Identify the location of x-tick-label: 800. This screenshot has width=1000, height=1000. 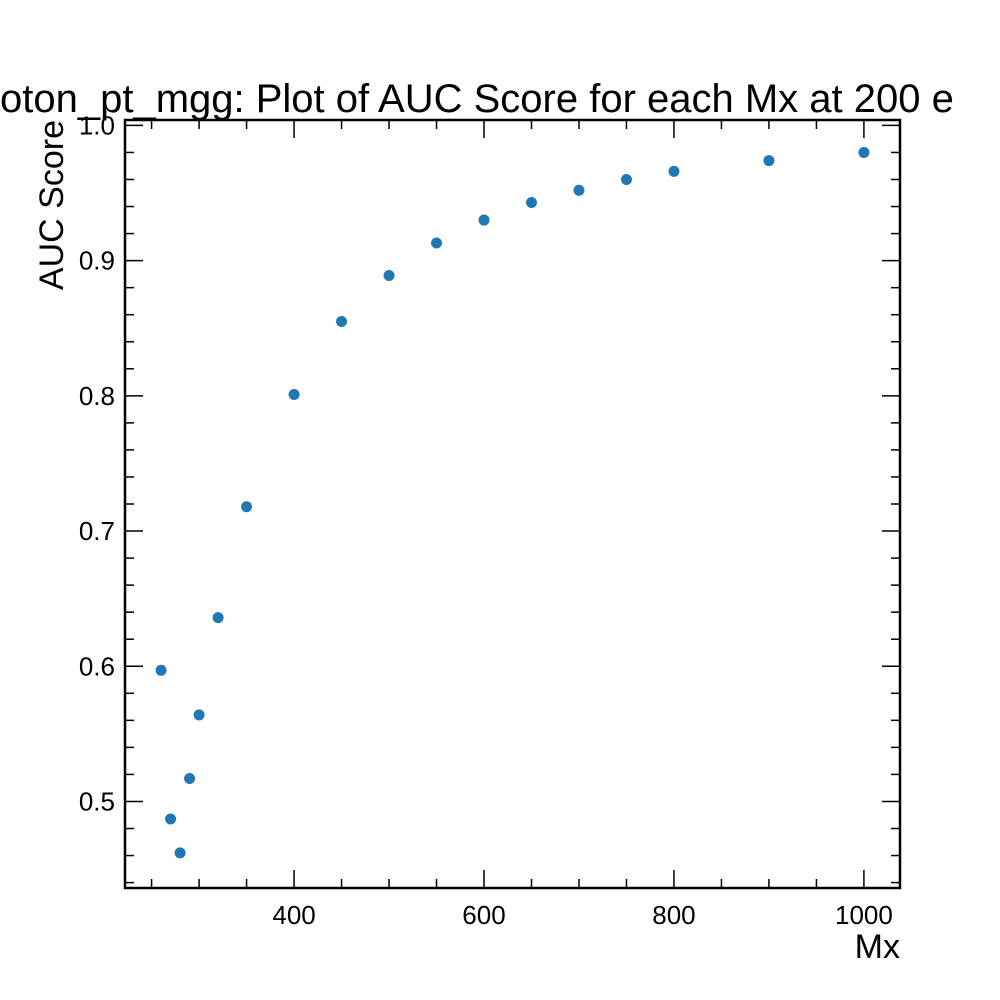
(673, 915).